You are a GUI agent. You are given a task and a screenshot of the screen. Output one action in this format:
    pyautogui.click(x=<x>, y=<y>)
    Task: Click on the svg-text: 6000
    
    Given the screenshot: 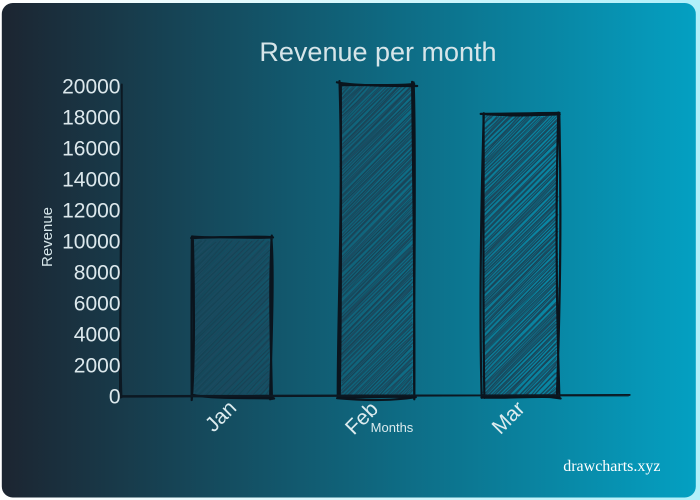 What is the action you would take?
    pyautogui.click(x=97, y=304)
    